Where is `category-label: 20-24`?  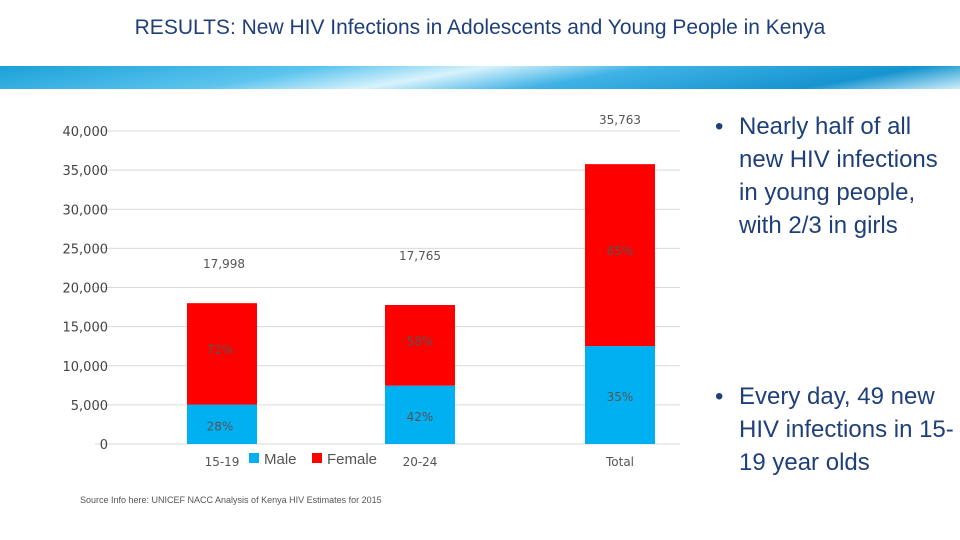
category-label: 20-24 is located at coordinates (420, 462).